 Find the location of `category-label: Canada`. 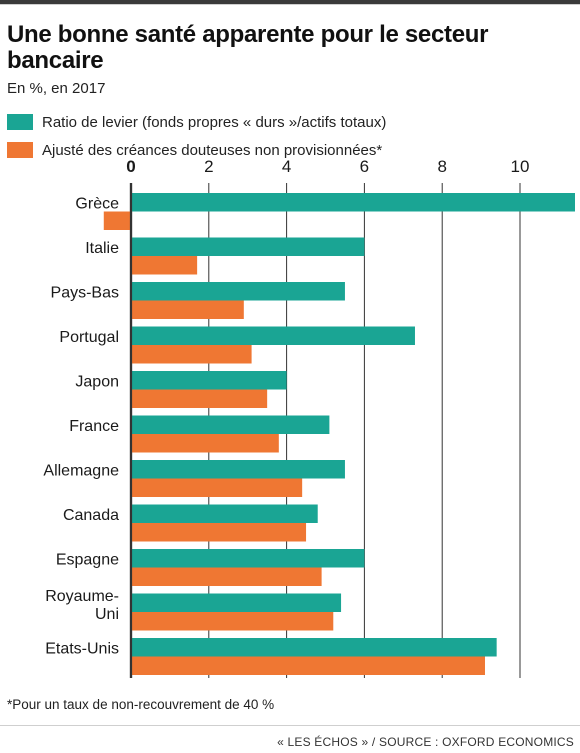

category-label: Canada is located at coordinates (91, 515).